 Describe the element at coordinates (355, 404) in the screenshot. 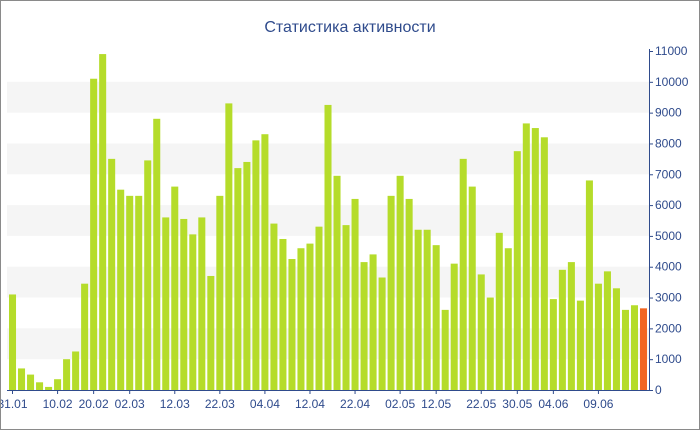

I see `x-tick-label: 22.04` at that location.